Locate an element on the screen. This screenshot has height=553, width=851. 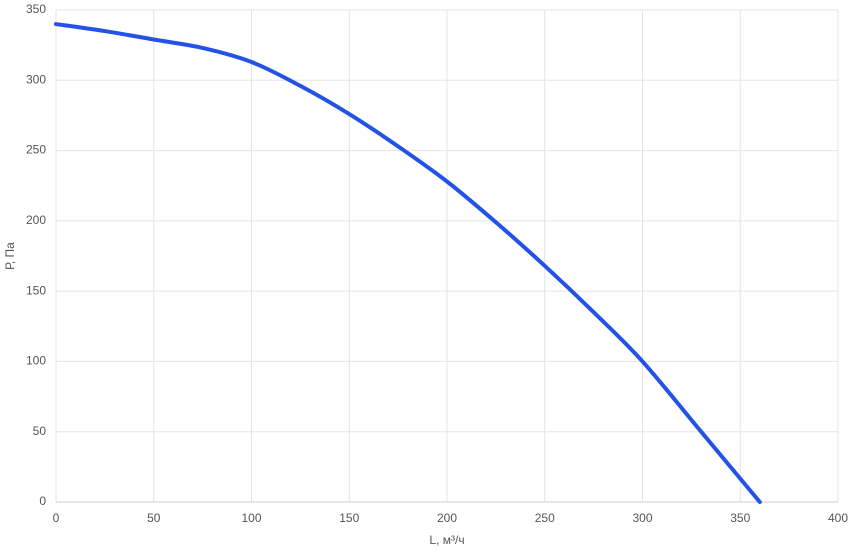
x-axis-label: L, м³/ч is located at coordinates (446, 540).